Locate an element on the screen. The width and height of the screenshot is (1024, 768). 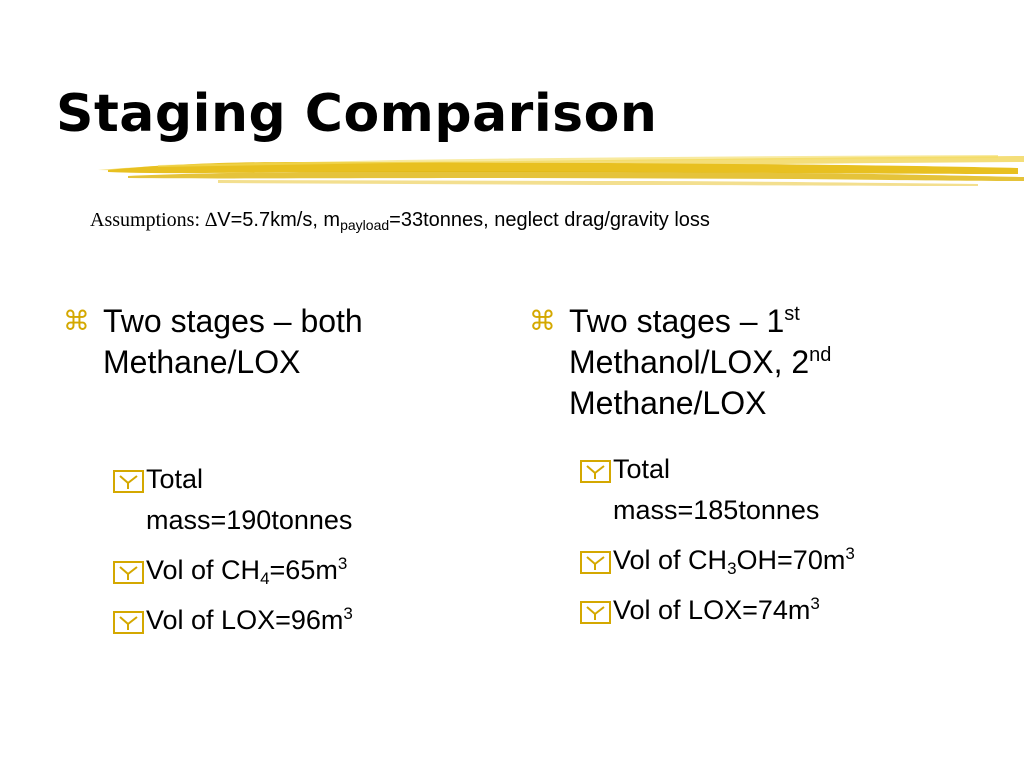
vol-ch4-prefix: Vol of CH is located at coordinates (203, 570).